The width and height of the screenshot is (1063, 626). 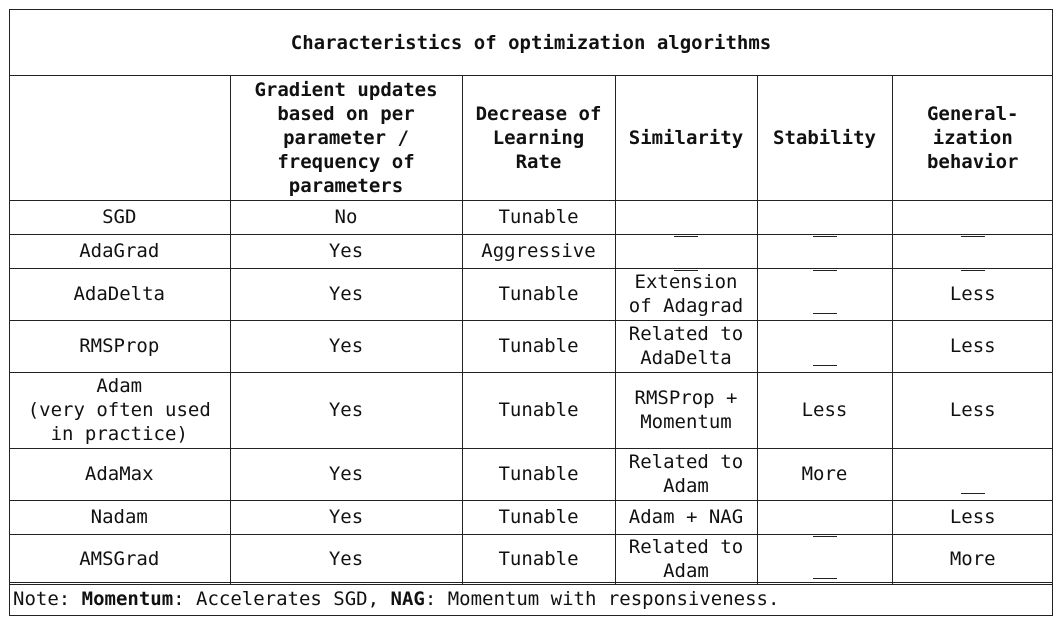 What do you see at coordinates (127, 599) in the screenshot?
I see `footnote-term-momentum: Momentum` at bounding box center [127, 599].